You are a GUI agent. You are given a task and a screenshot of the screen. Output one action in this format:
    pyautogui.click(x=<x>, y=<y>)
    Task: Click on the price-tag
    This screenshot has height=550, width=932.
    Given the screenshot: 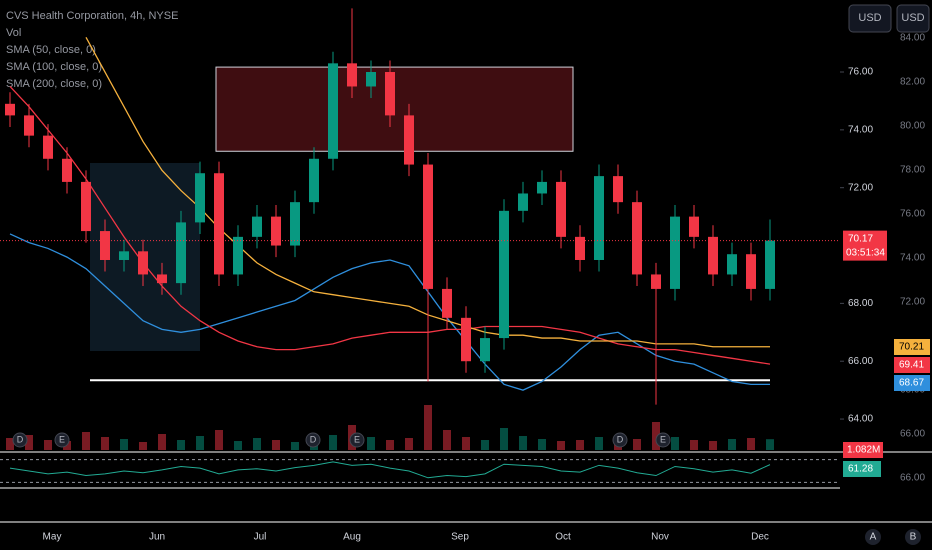 What is the action you would take?
    pyautogui.click(x=865, y=245)
    